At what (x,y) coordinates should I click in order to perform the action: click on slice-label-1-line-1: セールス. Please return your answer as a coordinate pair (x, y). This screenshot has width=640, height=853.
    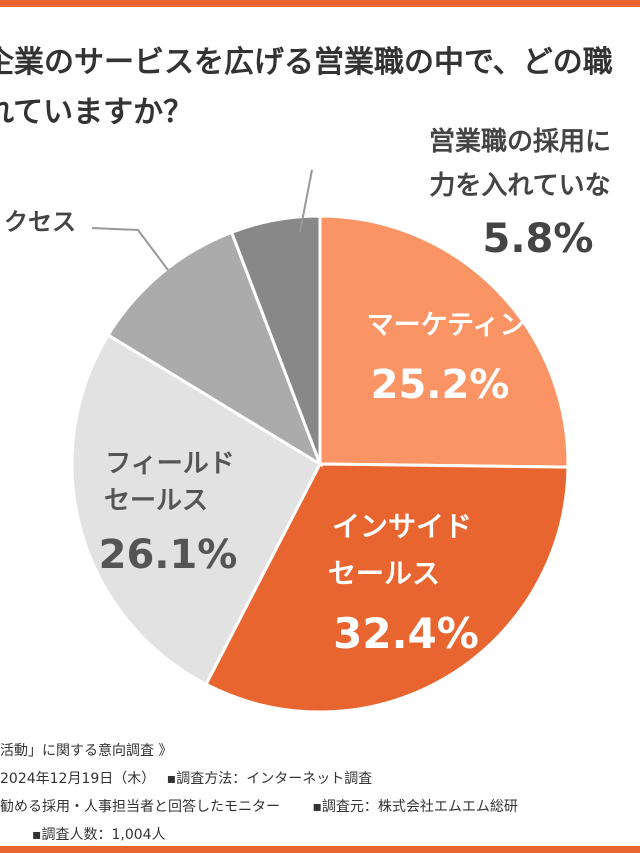
    Looking at the image, I should click on (384, 573).